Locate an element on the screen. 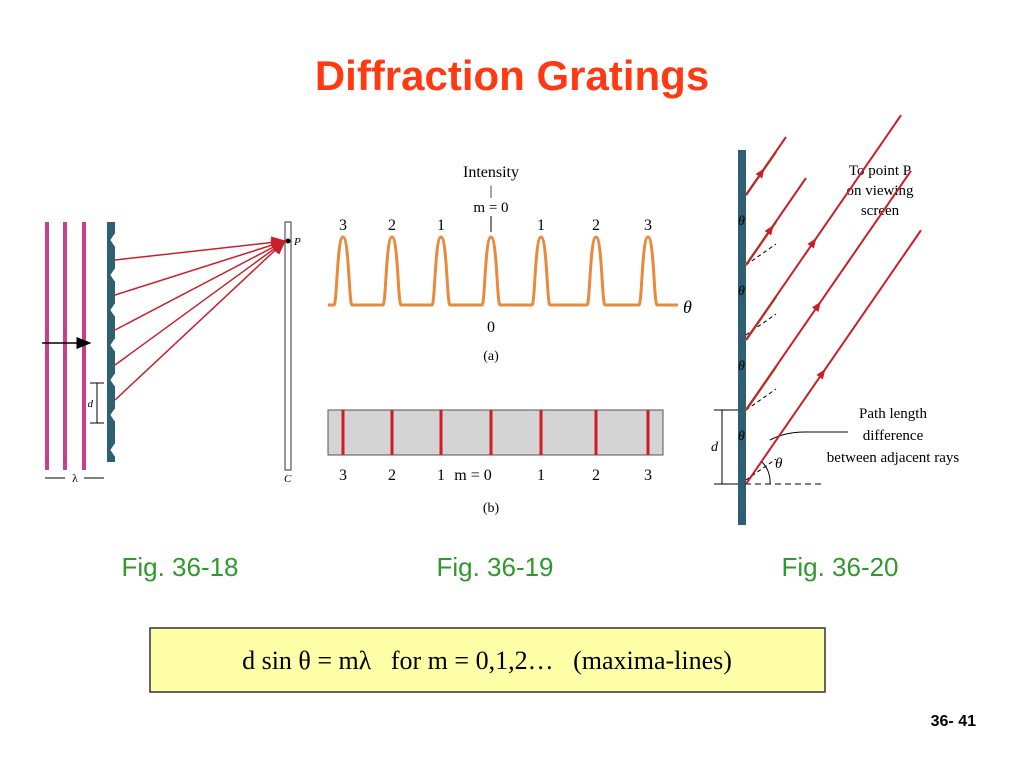 The width and height of the screenshot is (1024, 768). label: on viewing is located at coordinates (880, 191).